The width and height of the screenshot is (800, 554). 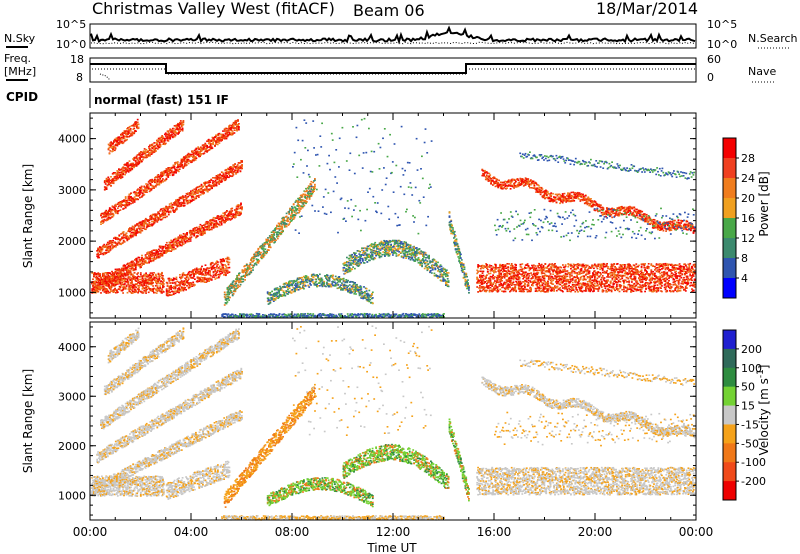 I want to click on nsky-left-tick-top: 10^5, so click(x=71, y=24).